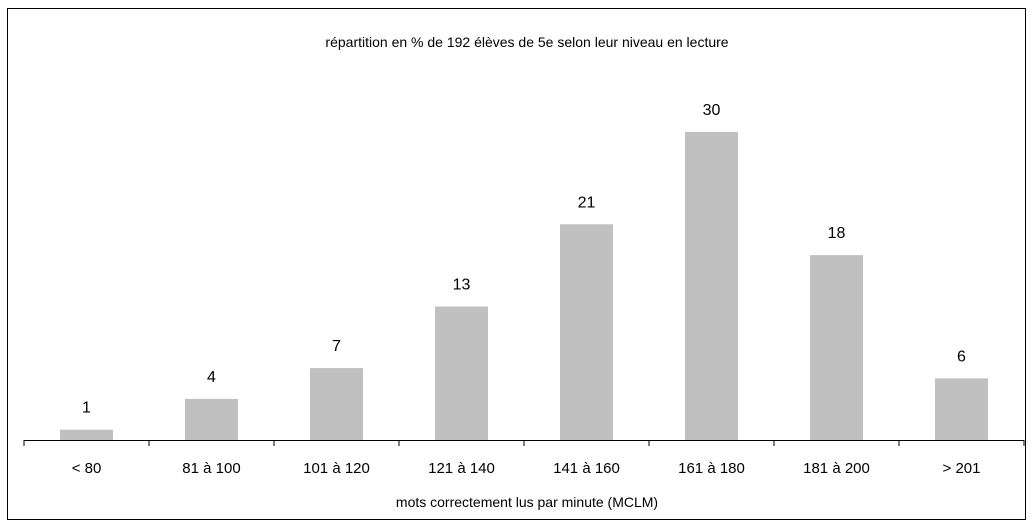  Describe the element at coordinates (211, 468) in the screenshot. I see `x-tick-label-1: 81 à 100` at that location.